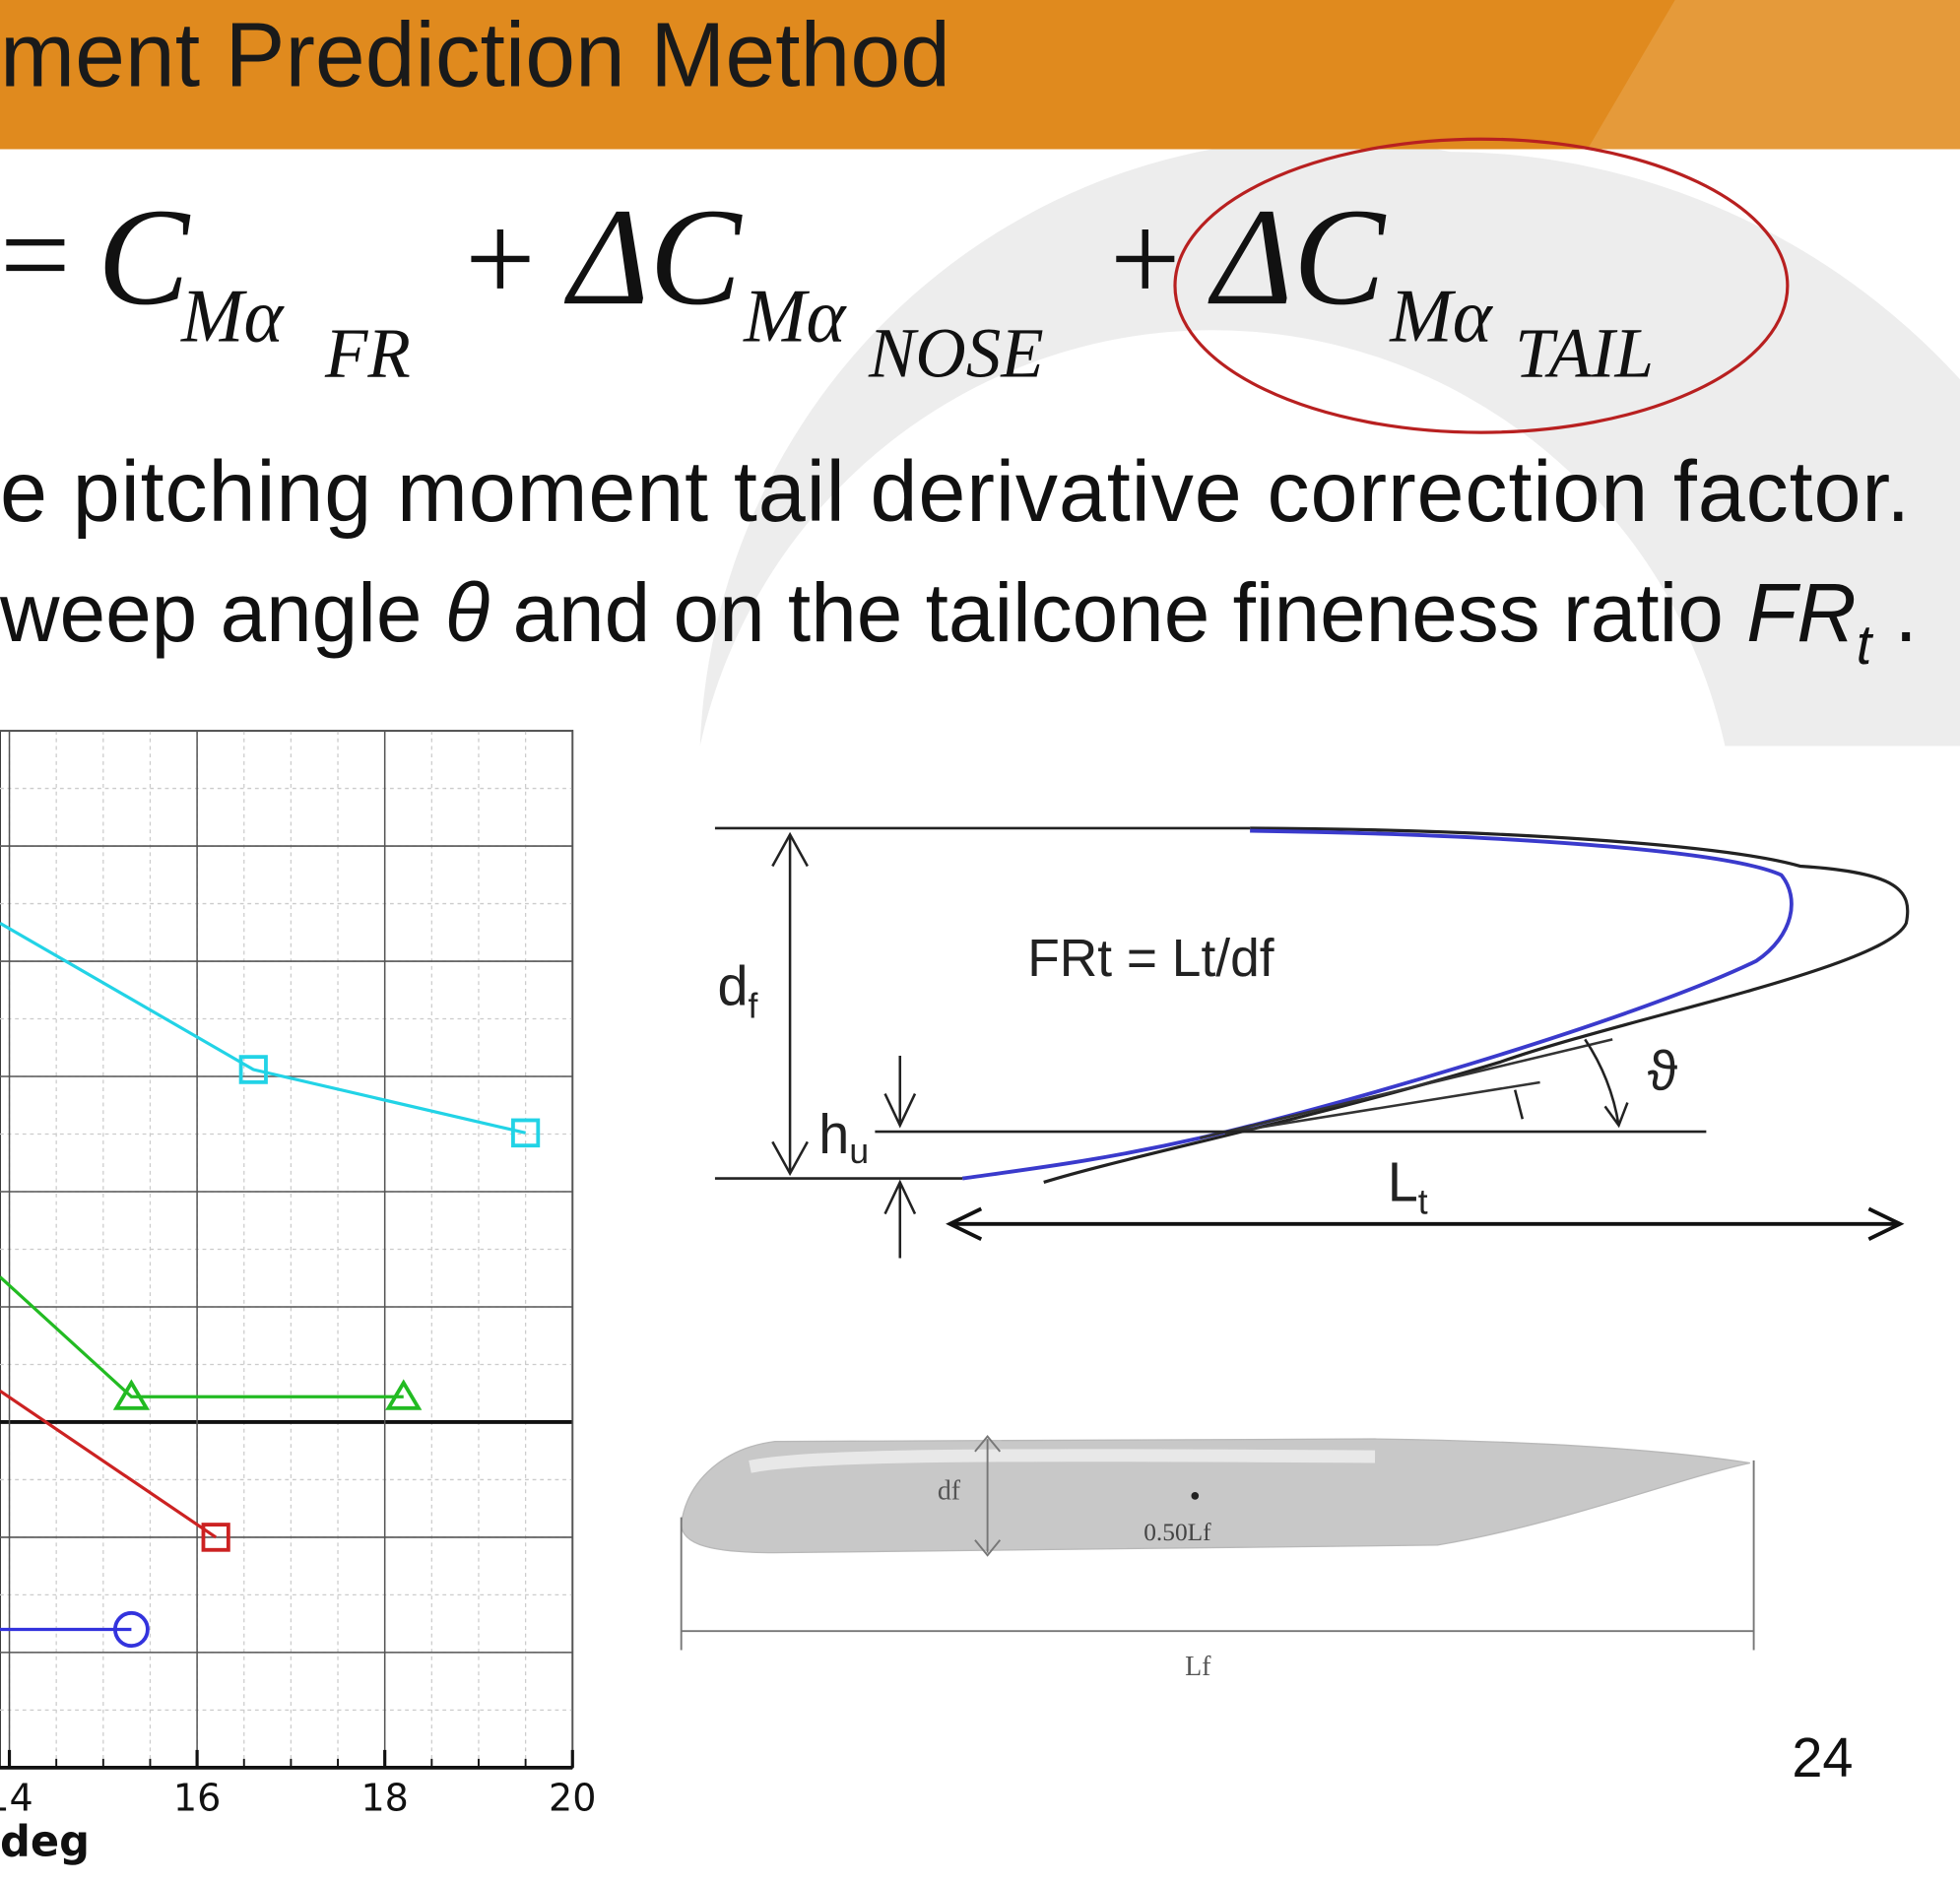  I want to click on tail-diagram, so click(1312, 1042).